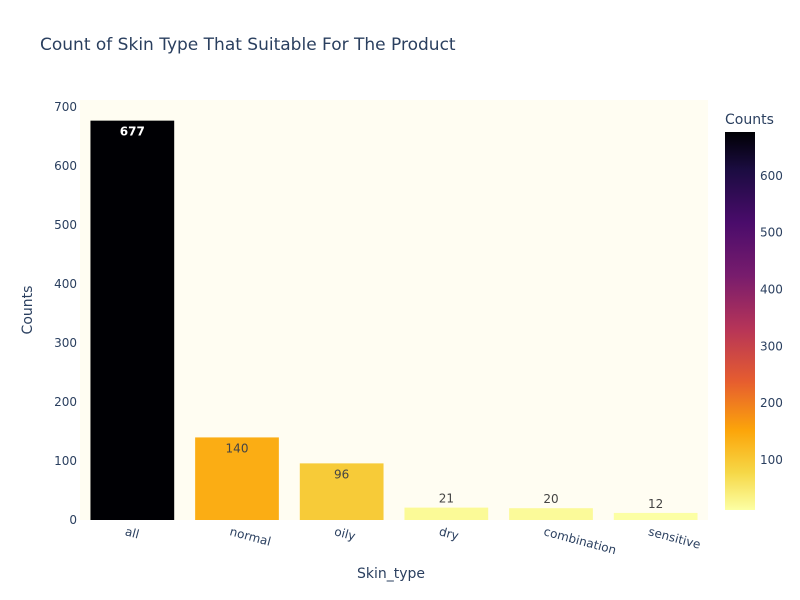 This screenshot has width=800, height=600. What do you see at coordinates (413, 540) in the screenshot?
I see `x-axis-ticks: all normal oily dry combination sensitive` at bounding box center [413, 540].